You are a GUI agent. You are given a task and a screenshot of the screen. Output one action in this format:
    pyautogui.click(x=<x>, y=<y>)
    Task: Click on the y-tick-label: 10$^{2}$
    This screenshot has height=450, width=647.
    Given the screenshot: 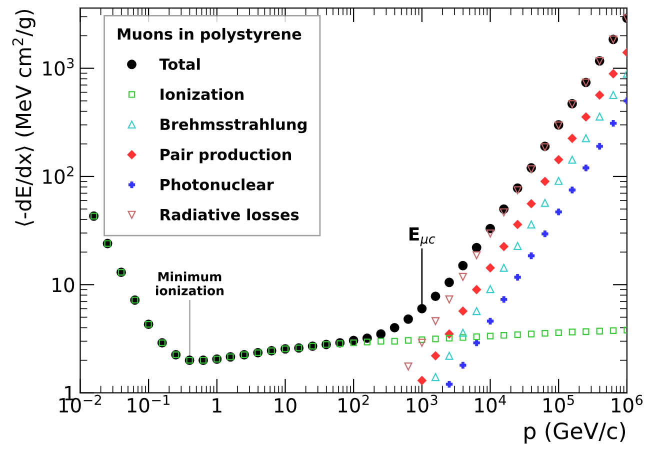 What is the action you would take?
    pyautogui.click(x=58, y=175)
    